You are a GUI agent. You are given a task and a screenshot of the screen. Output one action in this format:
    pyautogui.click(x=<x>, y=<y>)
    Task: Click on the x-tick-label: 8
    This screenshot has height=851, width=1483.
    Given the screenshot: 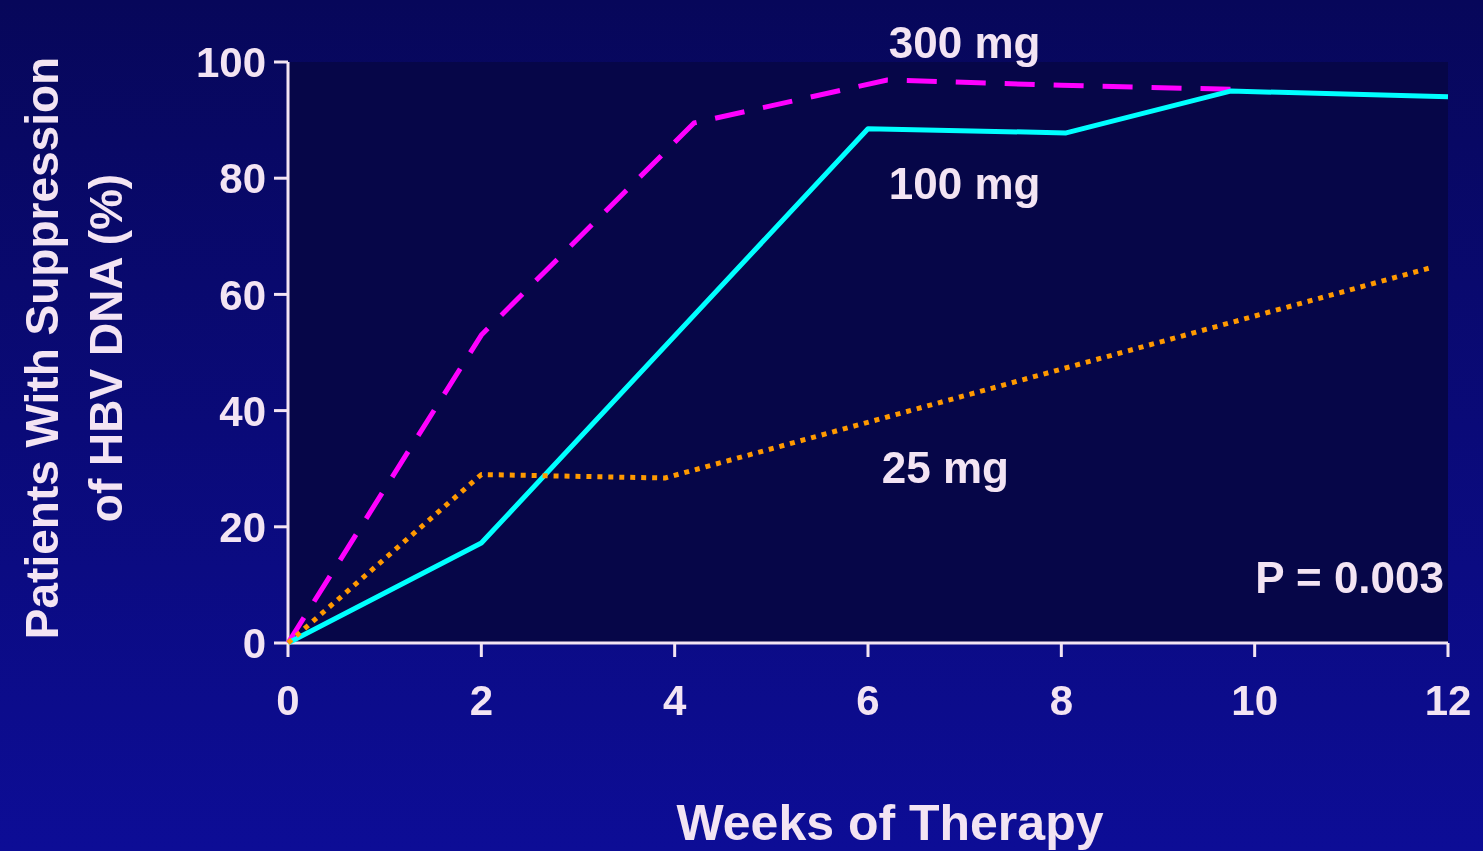 What is the action you would take?
    pyautogui.click(x=1061, y=700)
    